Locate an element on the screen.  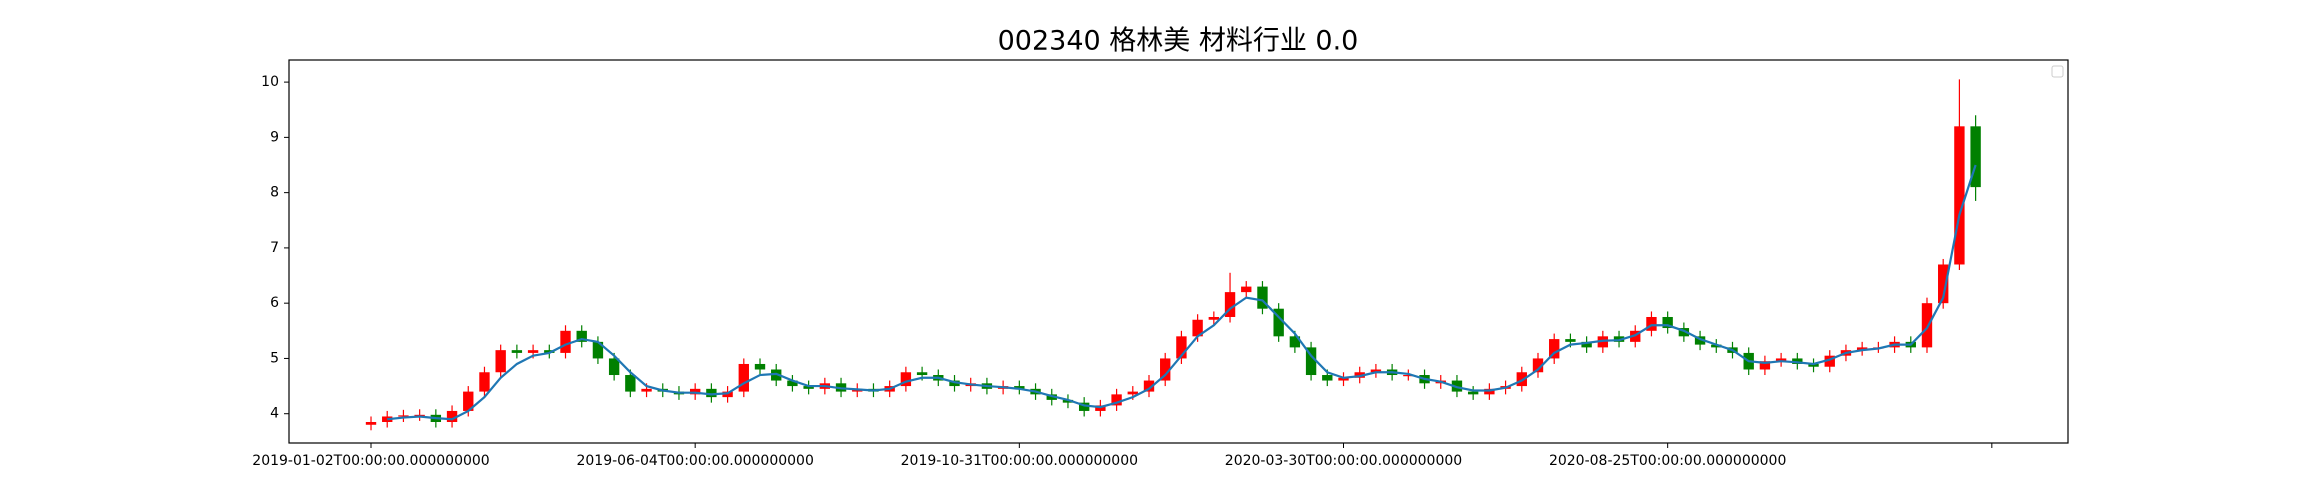
y-tick-label: 5 is located at coordinates (274, 358).